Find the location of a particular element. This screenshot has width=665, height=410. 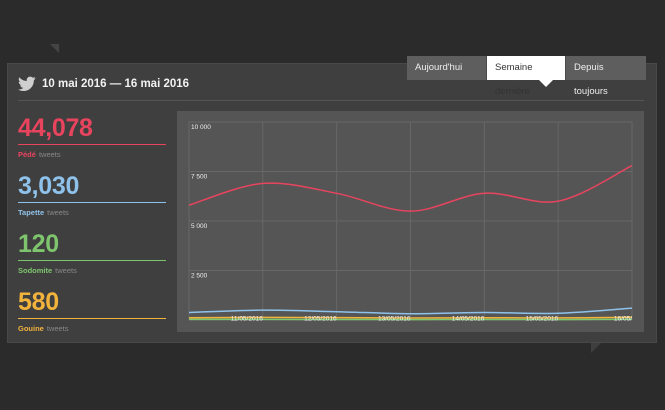

x-tick-label: 11/05/2016 is located at coordinates (247, 319).